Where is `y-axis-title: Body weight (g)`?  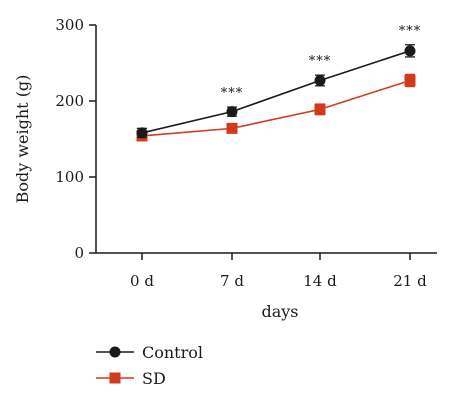
y-axis-title: Body weight (g) is located at coordinates (22, 139).